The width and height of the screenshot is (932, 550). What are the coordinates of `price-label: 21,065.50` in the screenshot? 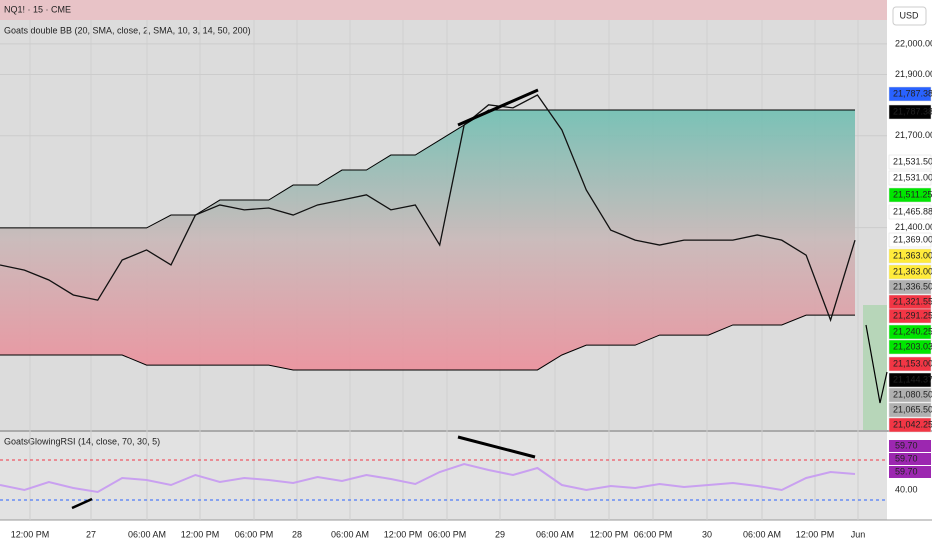 It's located at (912, 409).